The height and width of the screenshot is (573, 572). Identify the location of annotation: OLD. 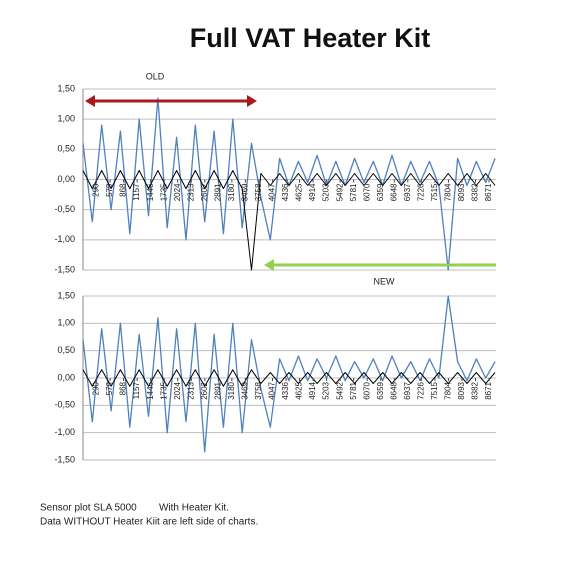
(155, 76).